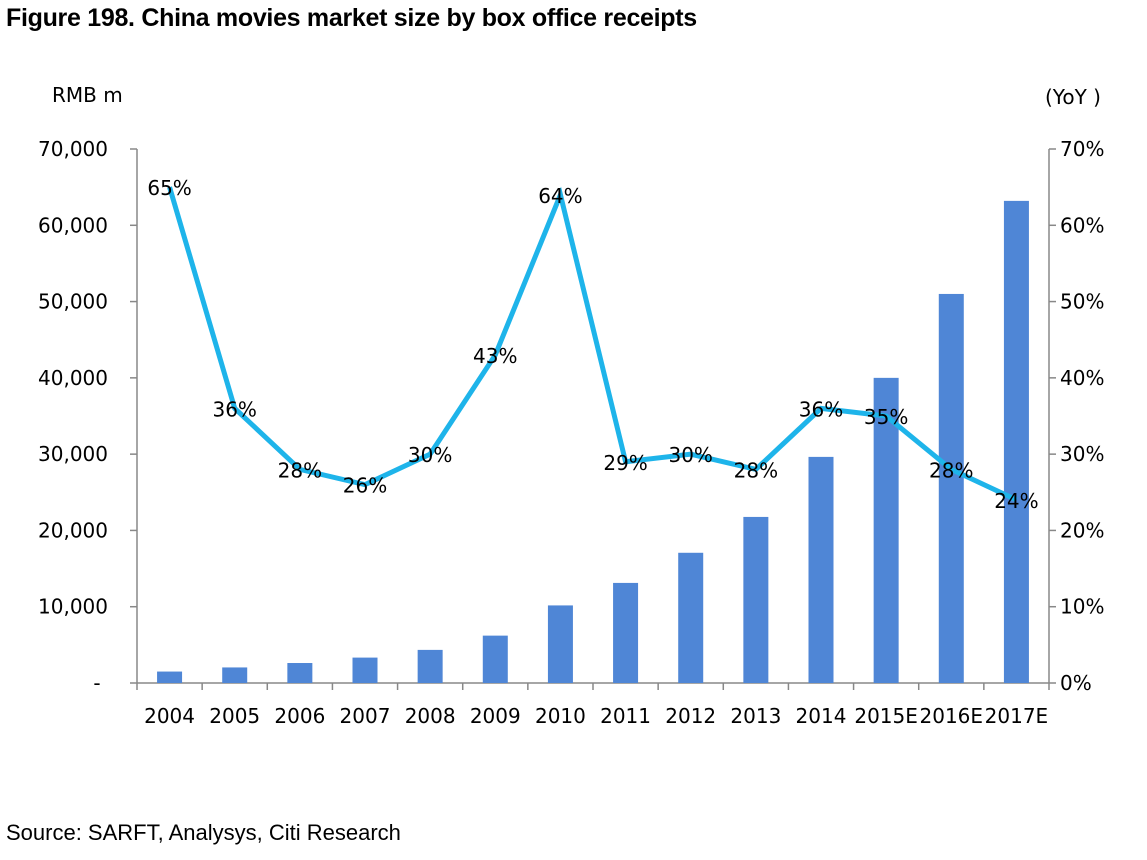 This screenshot has width=1147, height=860. I want to click on x-tick-label: 2013, so click(755, 716).